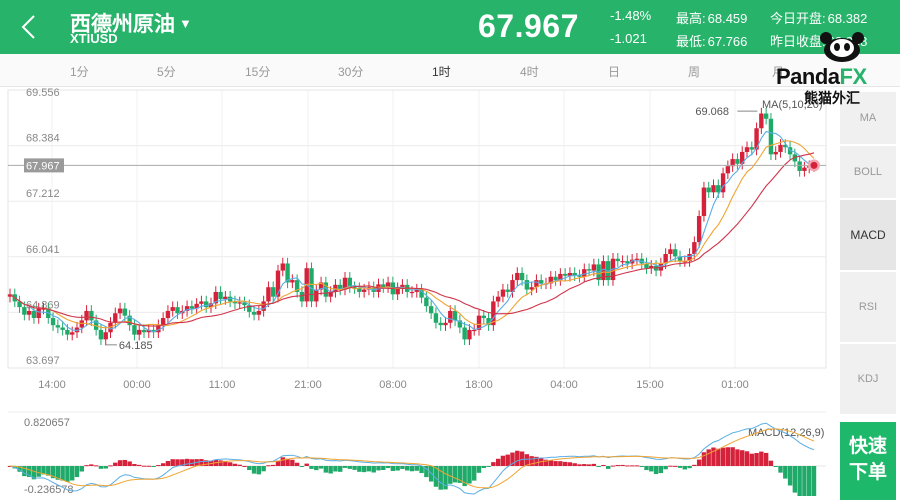 This screenshot has height=500, width=900. Describe the element at coordinates (818, 17) in the screenshot. I see `open-stat: 今日开盘: 68.382` at that location.